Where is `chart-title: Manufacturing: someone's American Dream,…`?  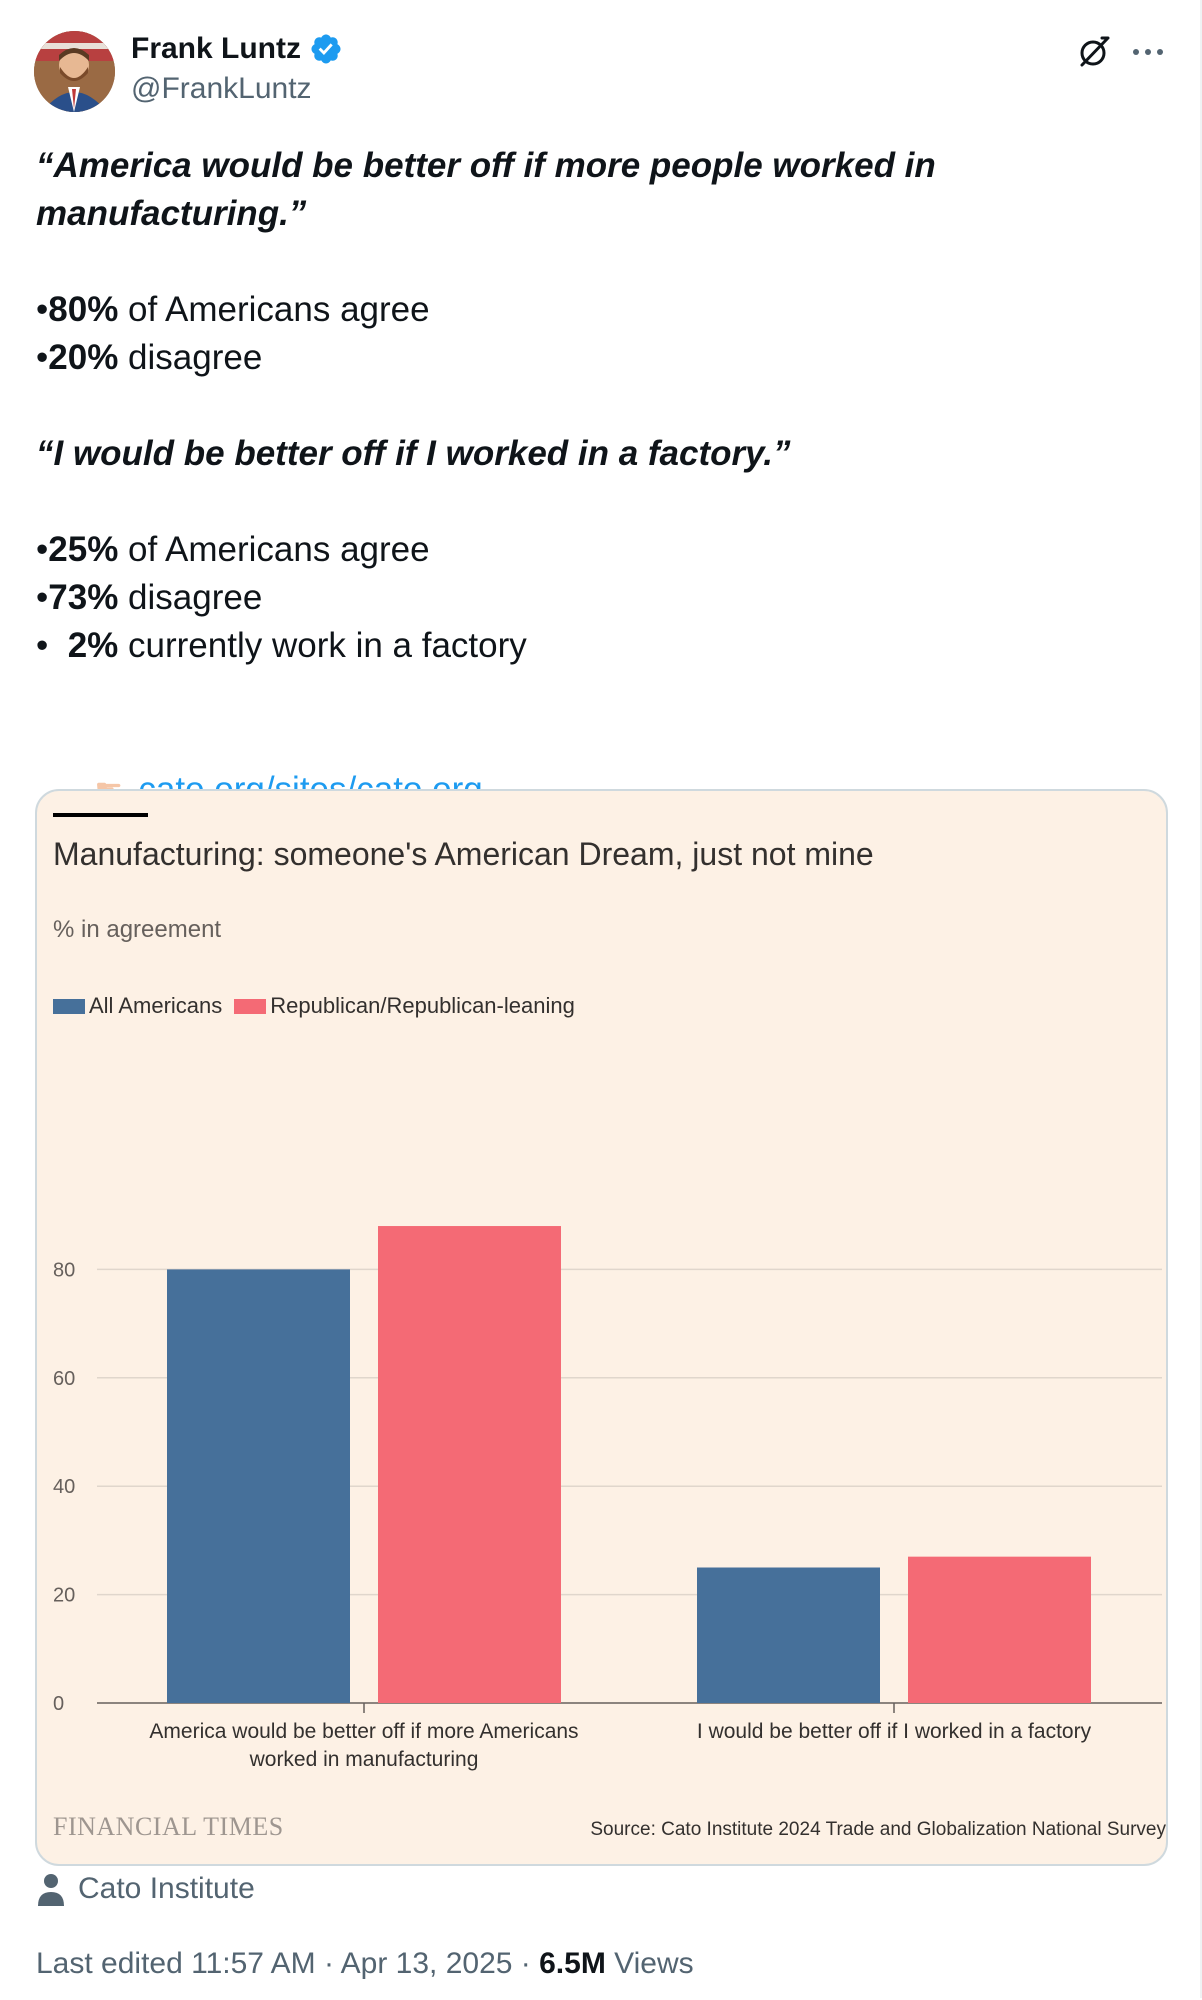 chart-title: Manufacturing: someone's American Dream,… is located at coordinates (463, 854).